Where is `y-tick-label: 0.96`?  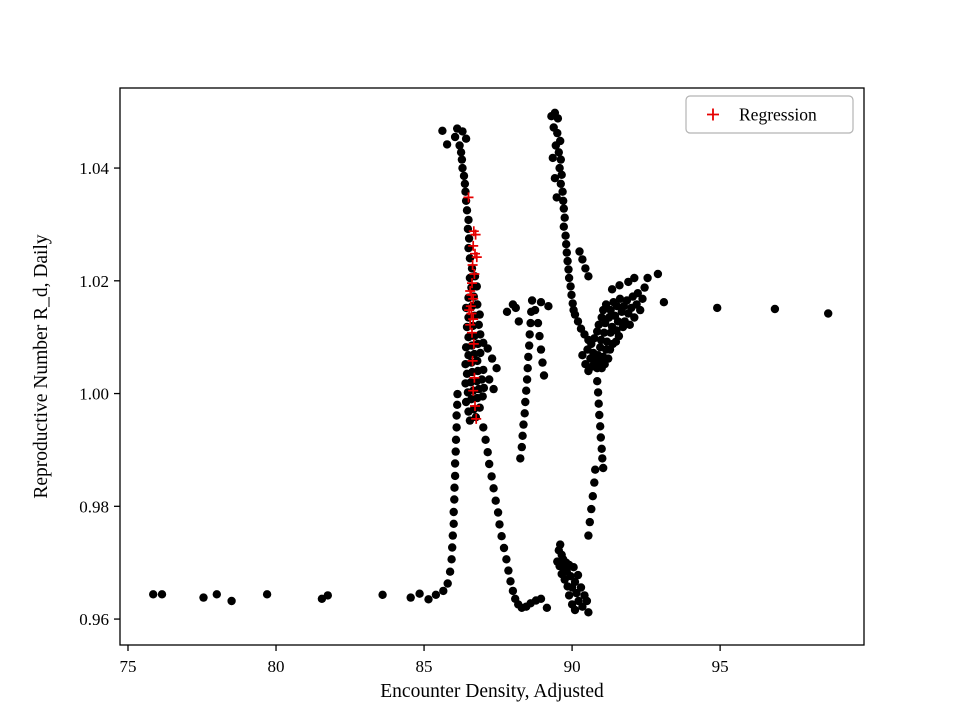
y-tick-label: 0.96 is located at coordinates (94, 619).